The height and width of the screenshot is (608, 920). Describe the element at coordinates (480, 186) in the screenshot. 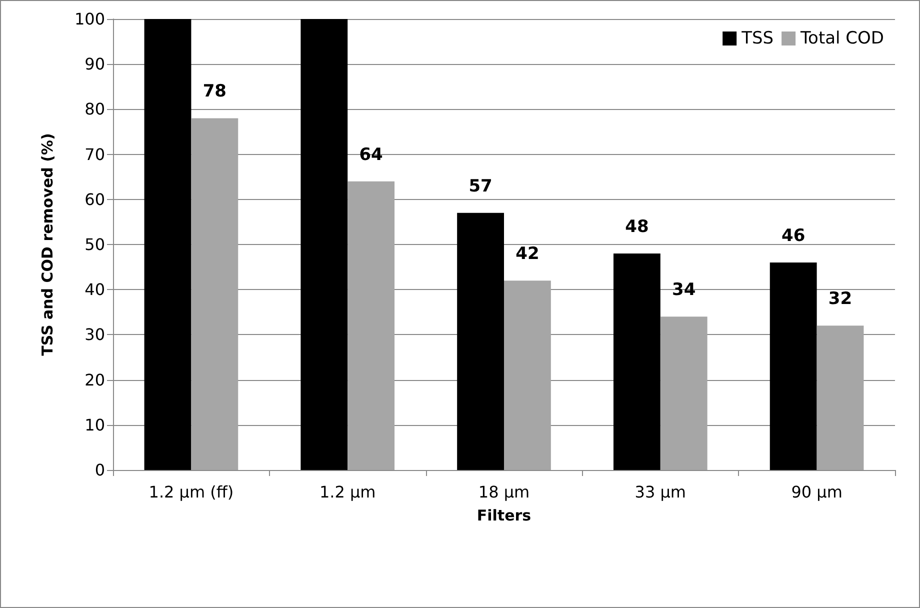

I see `data-label: 57` at that location.